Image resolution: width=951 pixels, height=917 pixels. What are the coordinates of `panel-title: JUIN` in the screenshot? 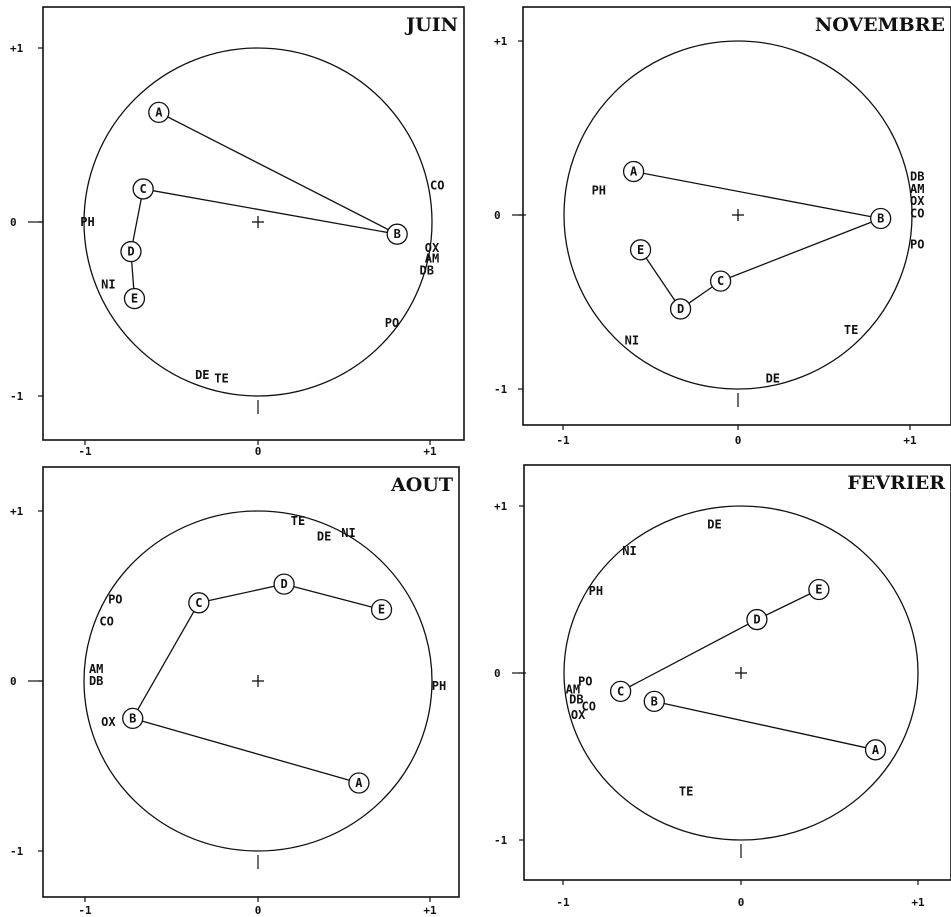 It's located at (431, 25).